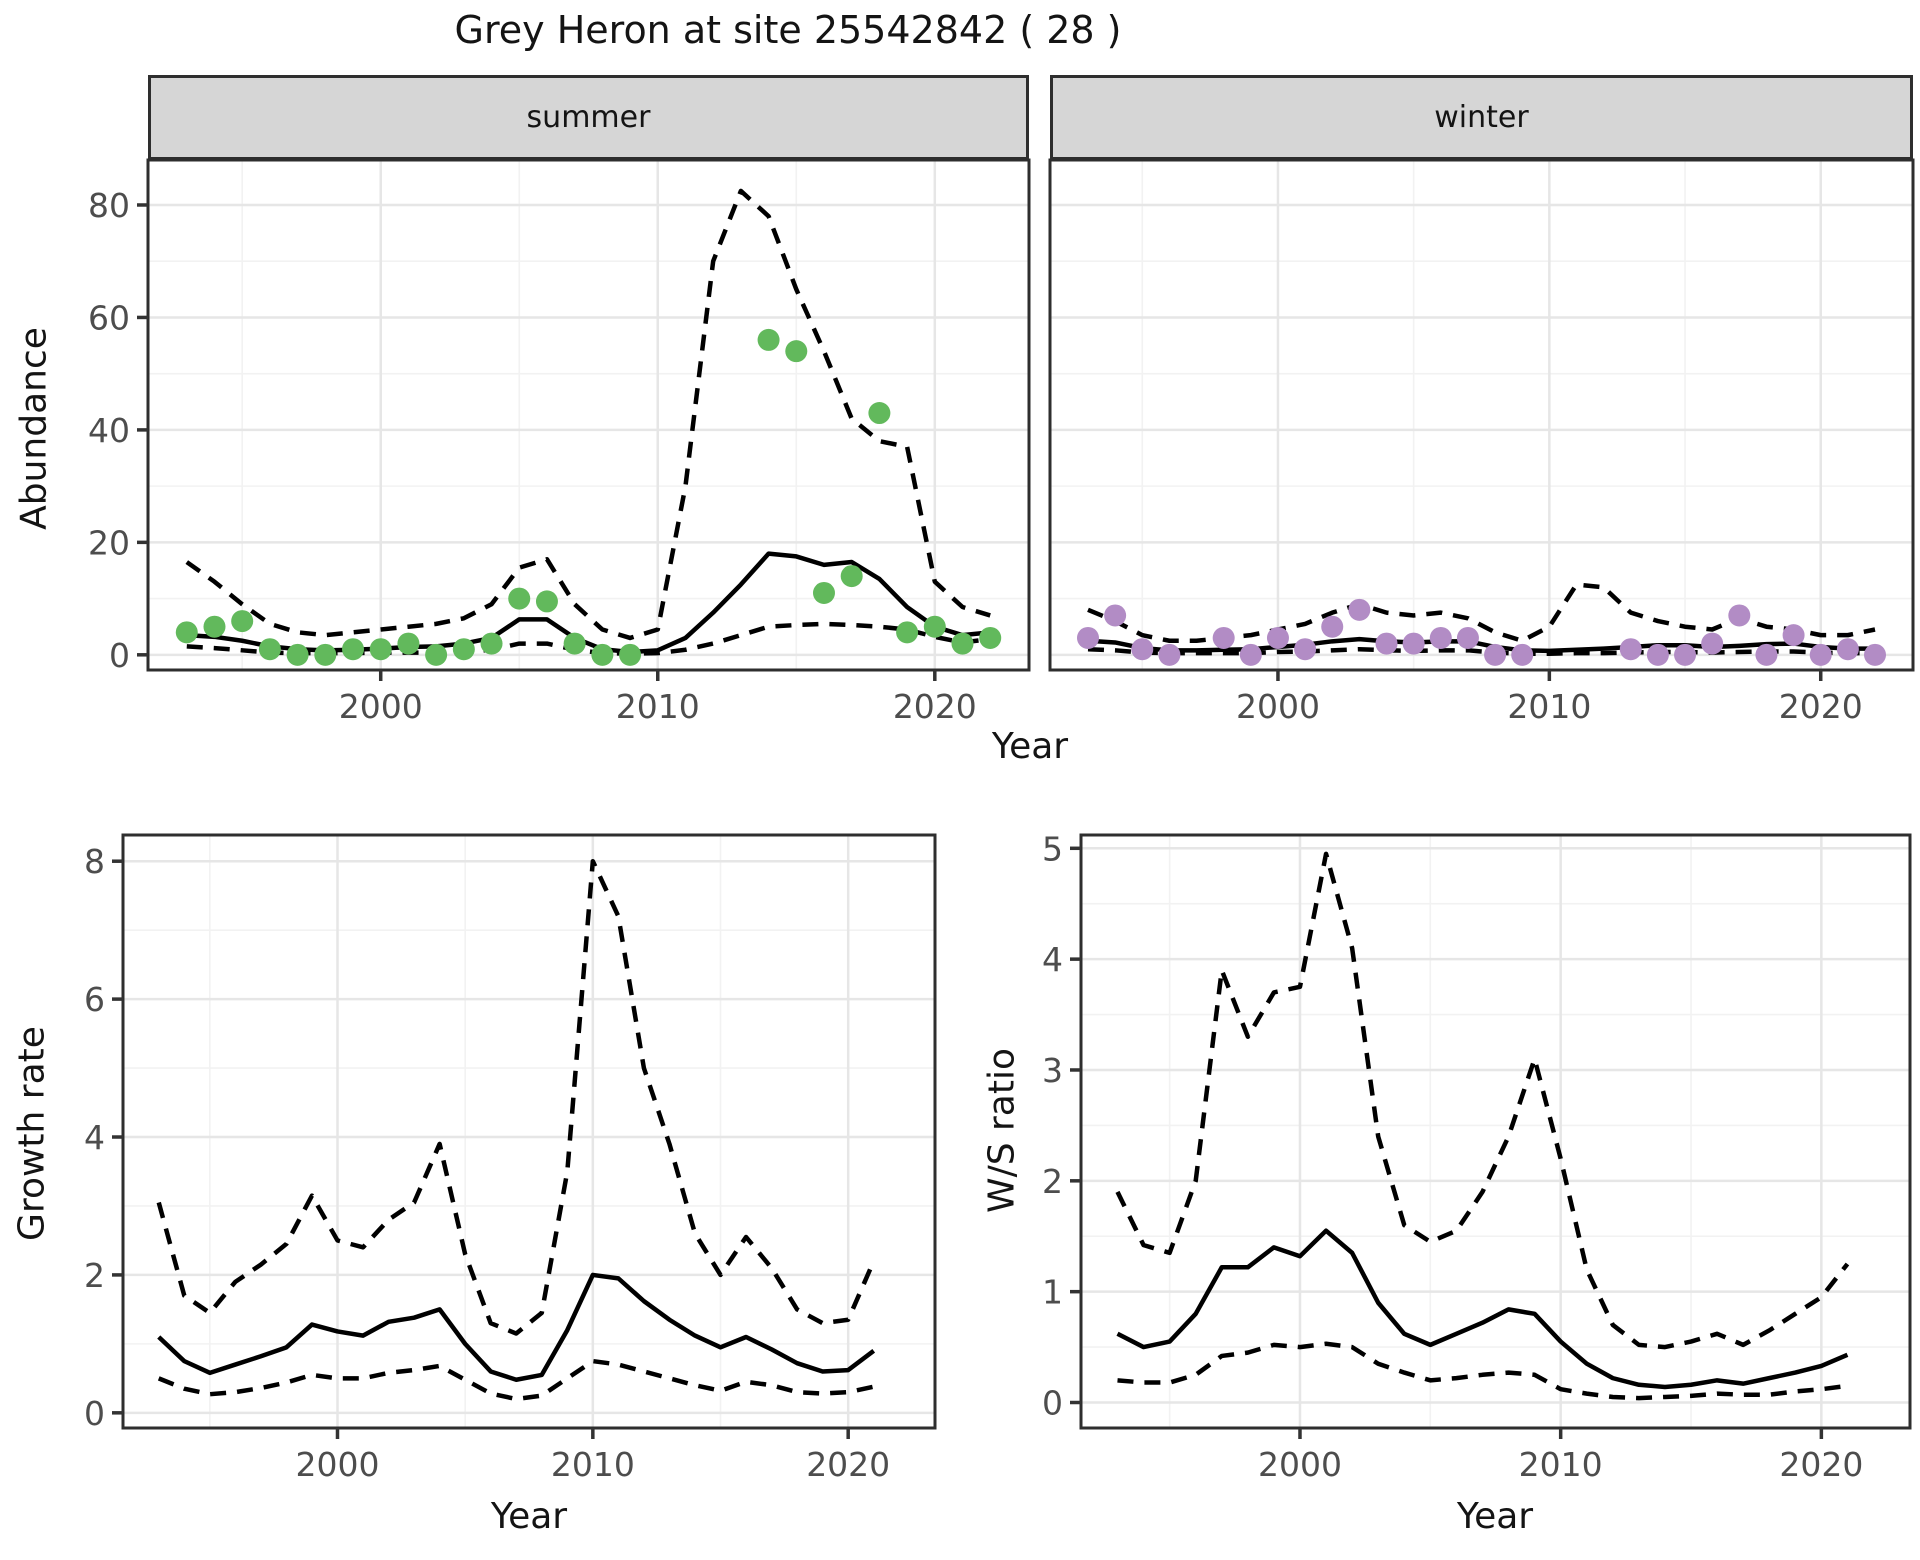  I want to click on y-tick-label: 80, so click(109, 205).